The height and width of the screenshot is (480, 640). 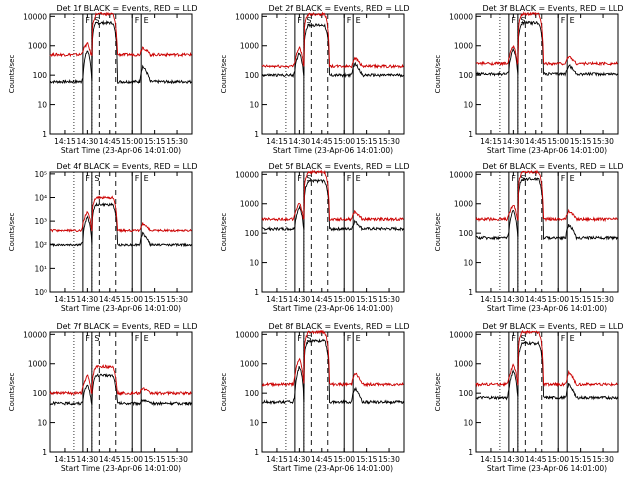 What do you see at coordinates (333, 232) in the screenshot?
I see `plot-frame` at bounding box center [333, 232].